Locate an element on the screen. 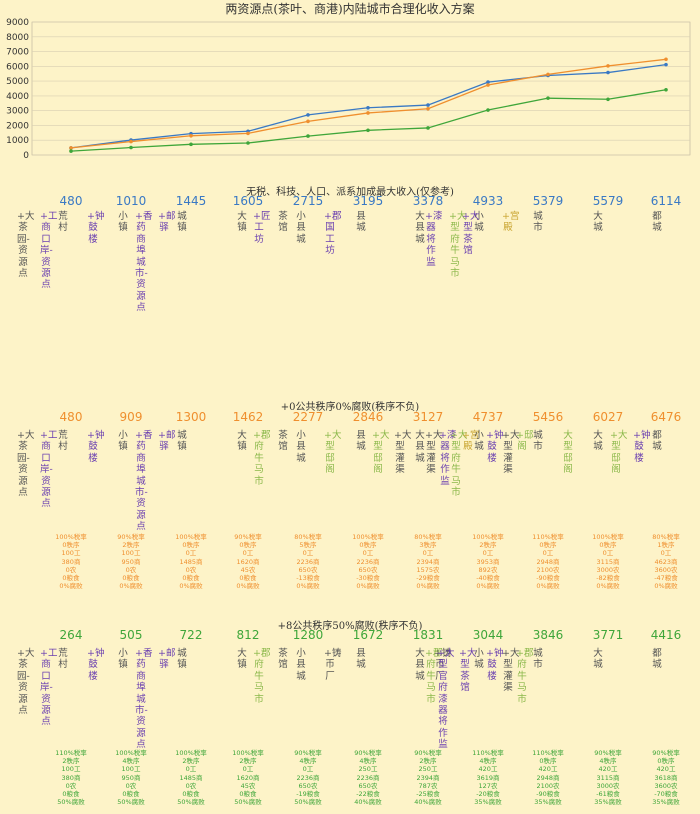 Image resolution: width=700 pixels, height=814 pixels. y-tick-label: 6000 is located at coordinates (17, 67).